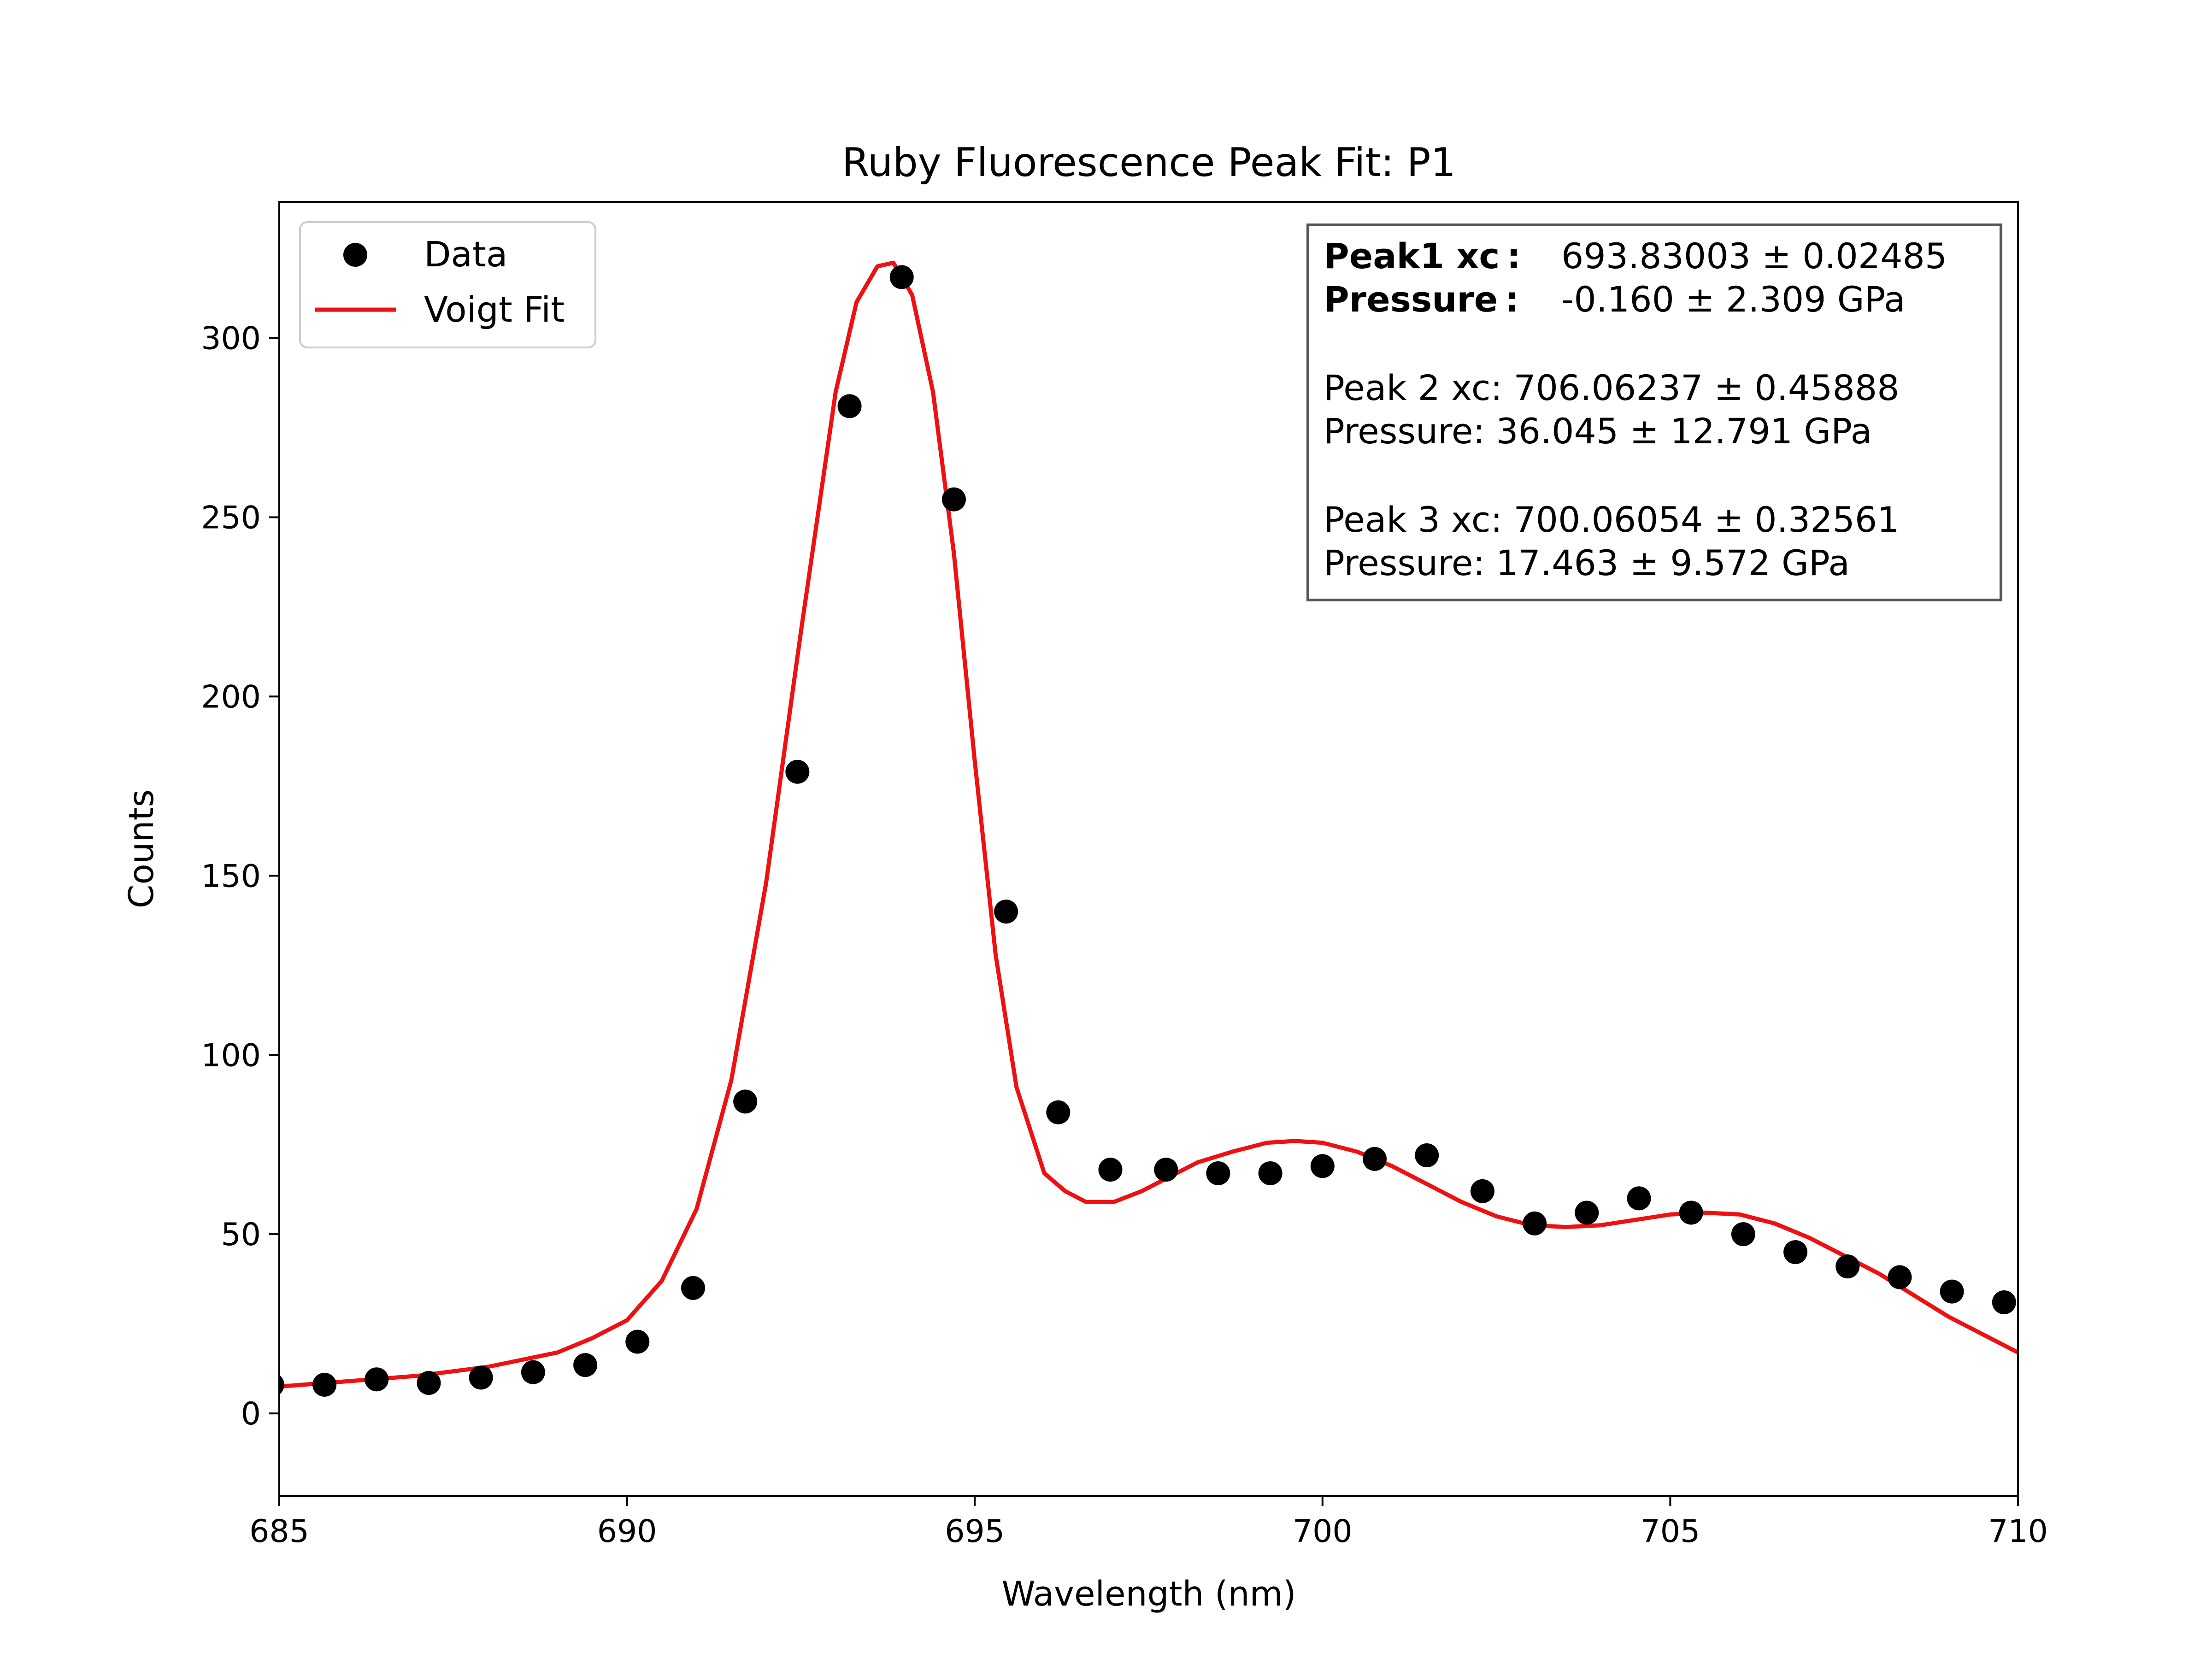  What do you see at coordinates (231, 339) in the screenshot?
I see `y-tick-label: 300` at bounding box center [231, 339].